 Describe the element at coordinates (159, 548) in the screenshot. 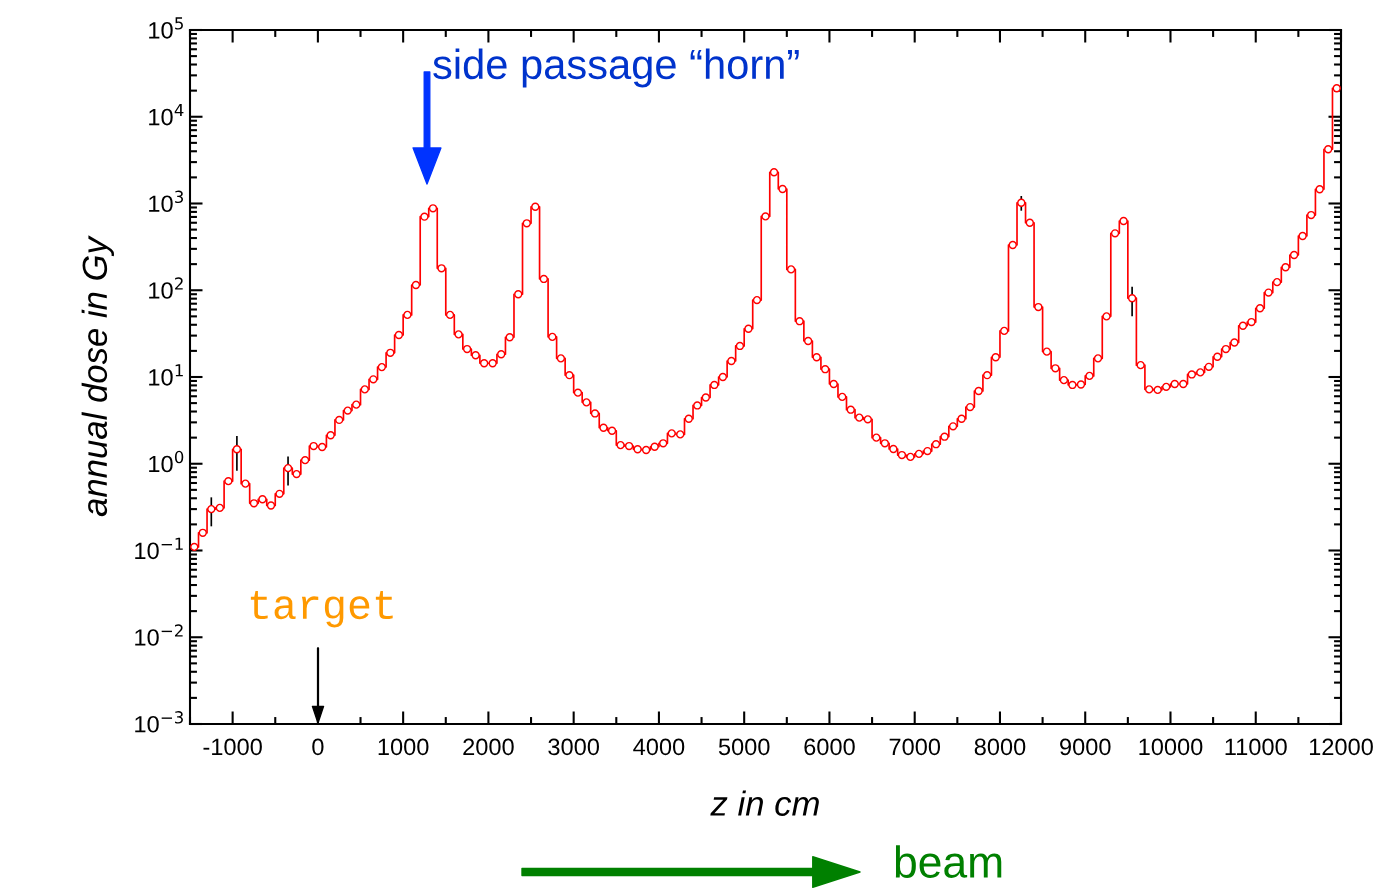

I see `y-tick-label: 10$^{−1}$` at that location.